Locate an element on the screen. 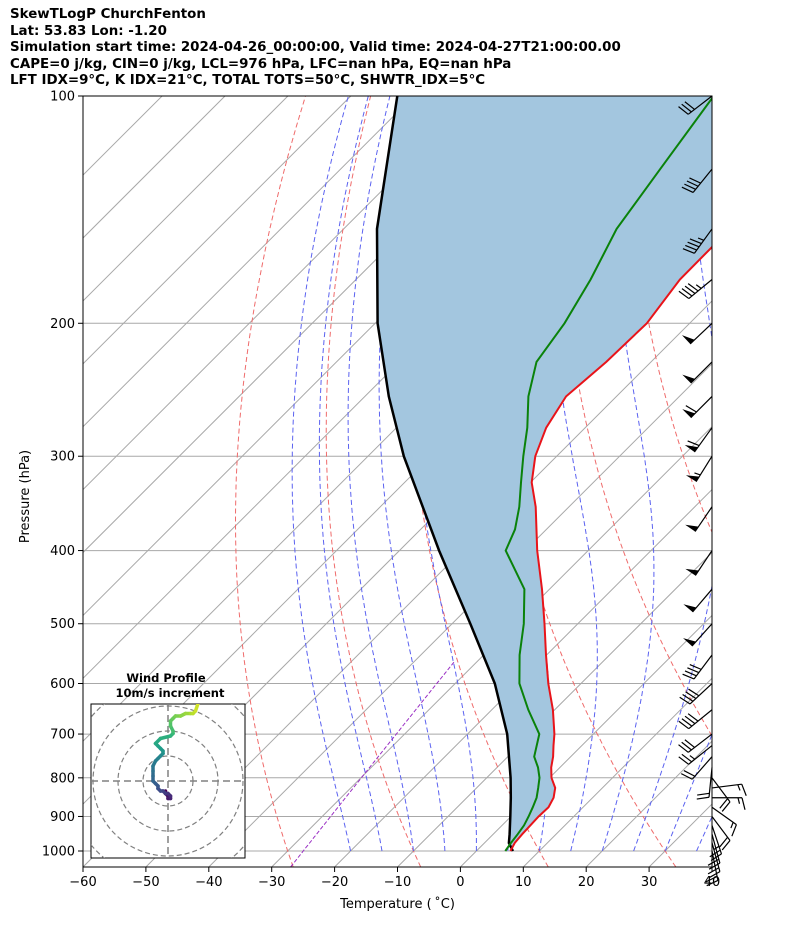  y-tick-label: 700 is located at coordinates (62, 735).